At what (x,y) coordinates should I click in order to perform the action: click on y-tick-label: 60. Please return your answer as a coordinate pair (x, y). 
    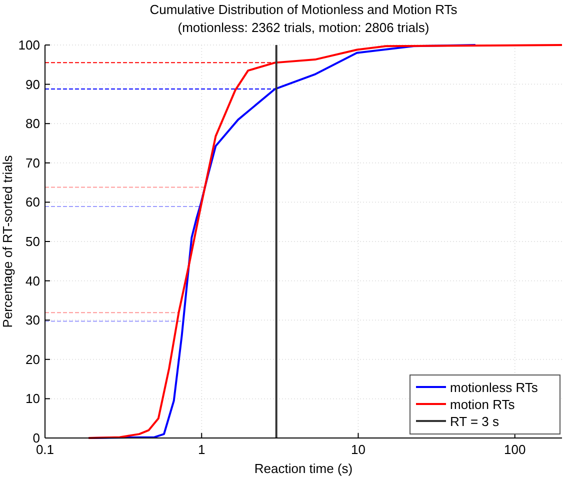
    Looking at the image, I should click on (33, 202).